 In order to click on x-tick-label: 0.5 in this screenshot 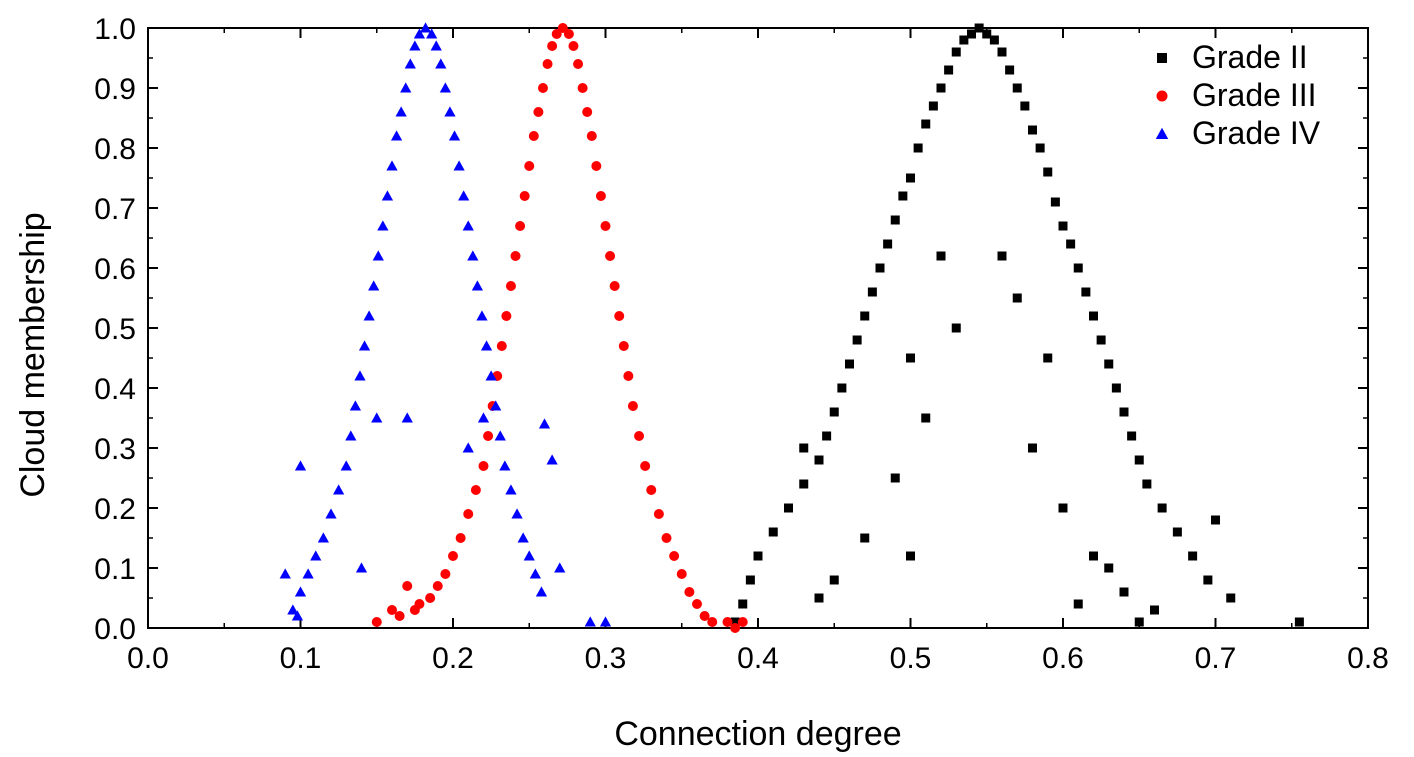, I will do `click(911, 658)`.